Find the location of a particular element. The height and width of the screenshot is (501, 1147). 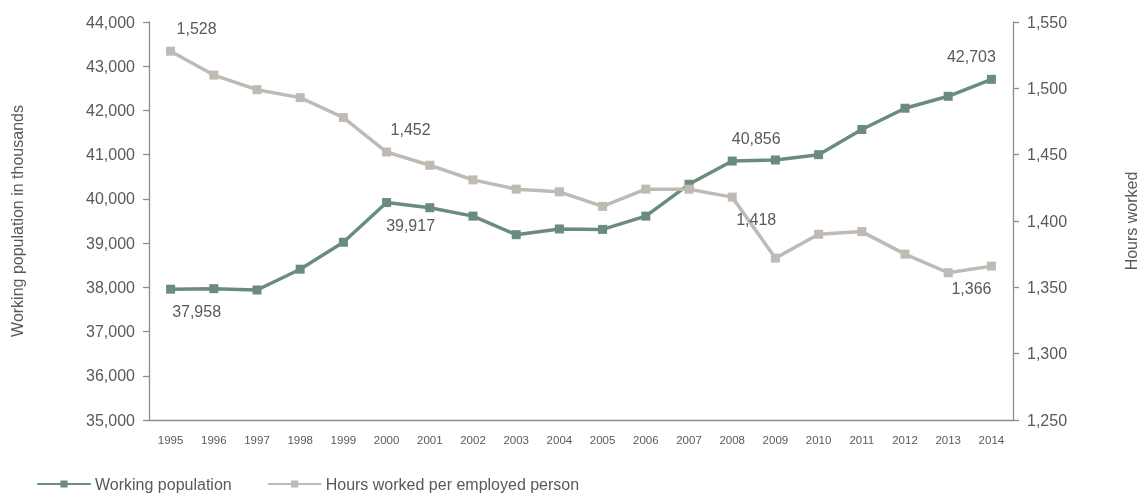

y2-tick-label: 1,250 is located at coordinates (1047, 420).